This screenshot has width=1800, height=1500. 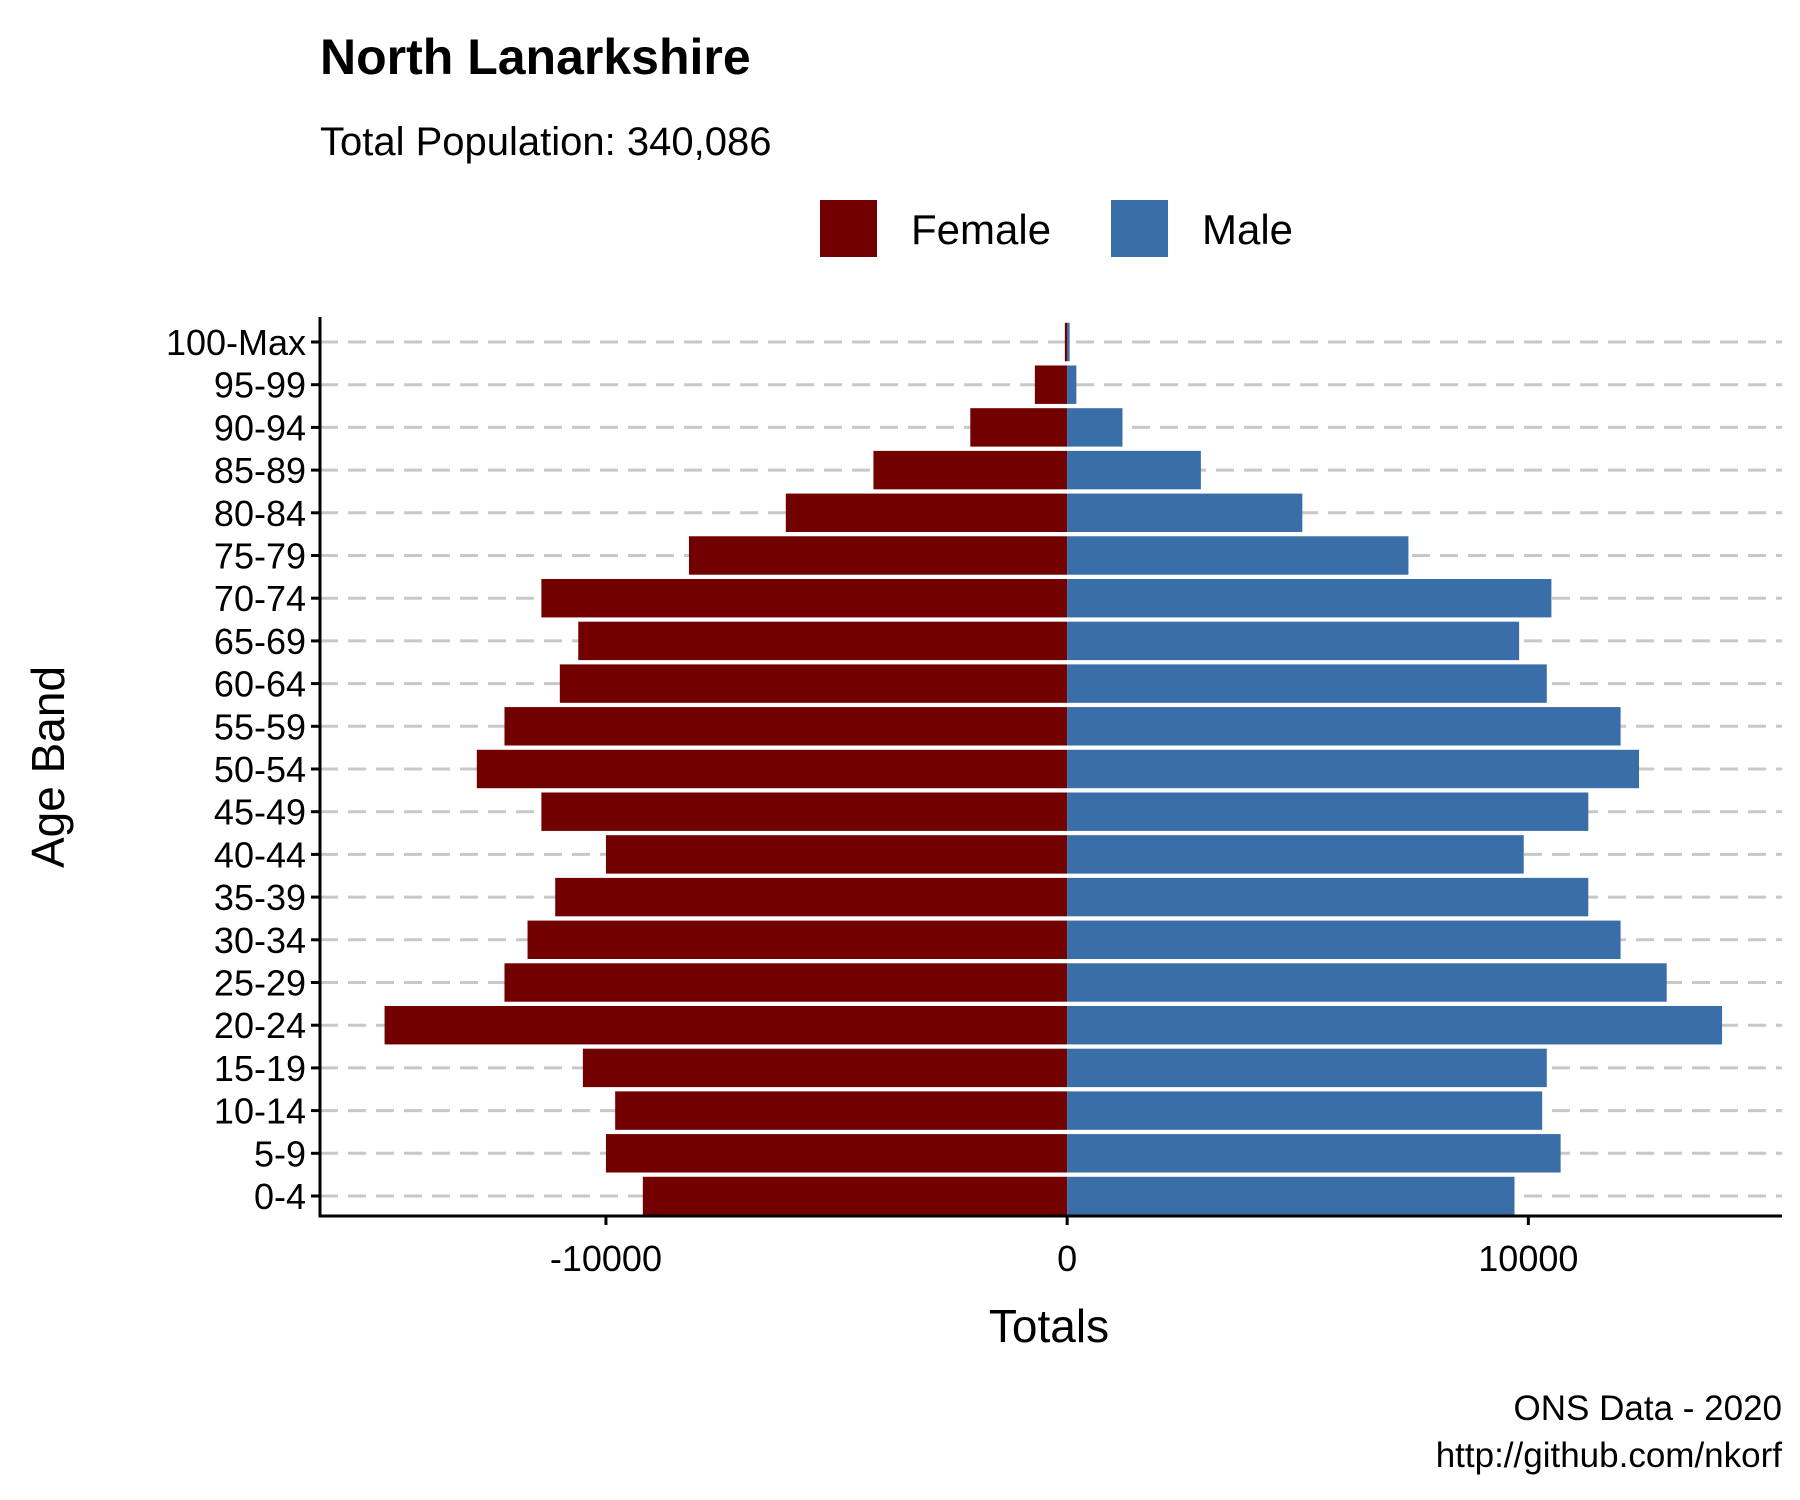 What do you see at coordinates (260, 897) in the screenshot?
I see `y-tick-label: 35-39` at bounding box center [260, 897].